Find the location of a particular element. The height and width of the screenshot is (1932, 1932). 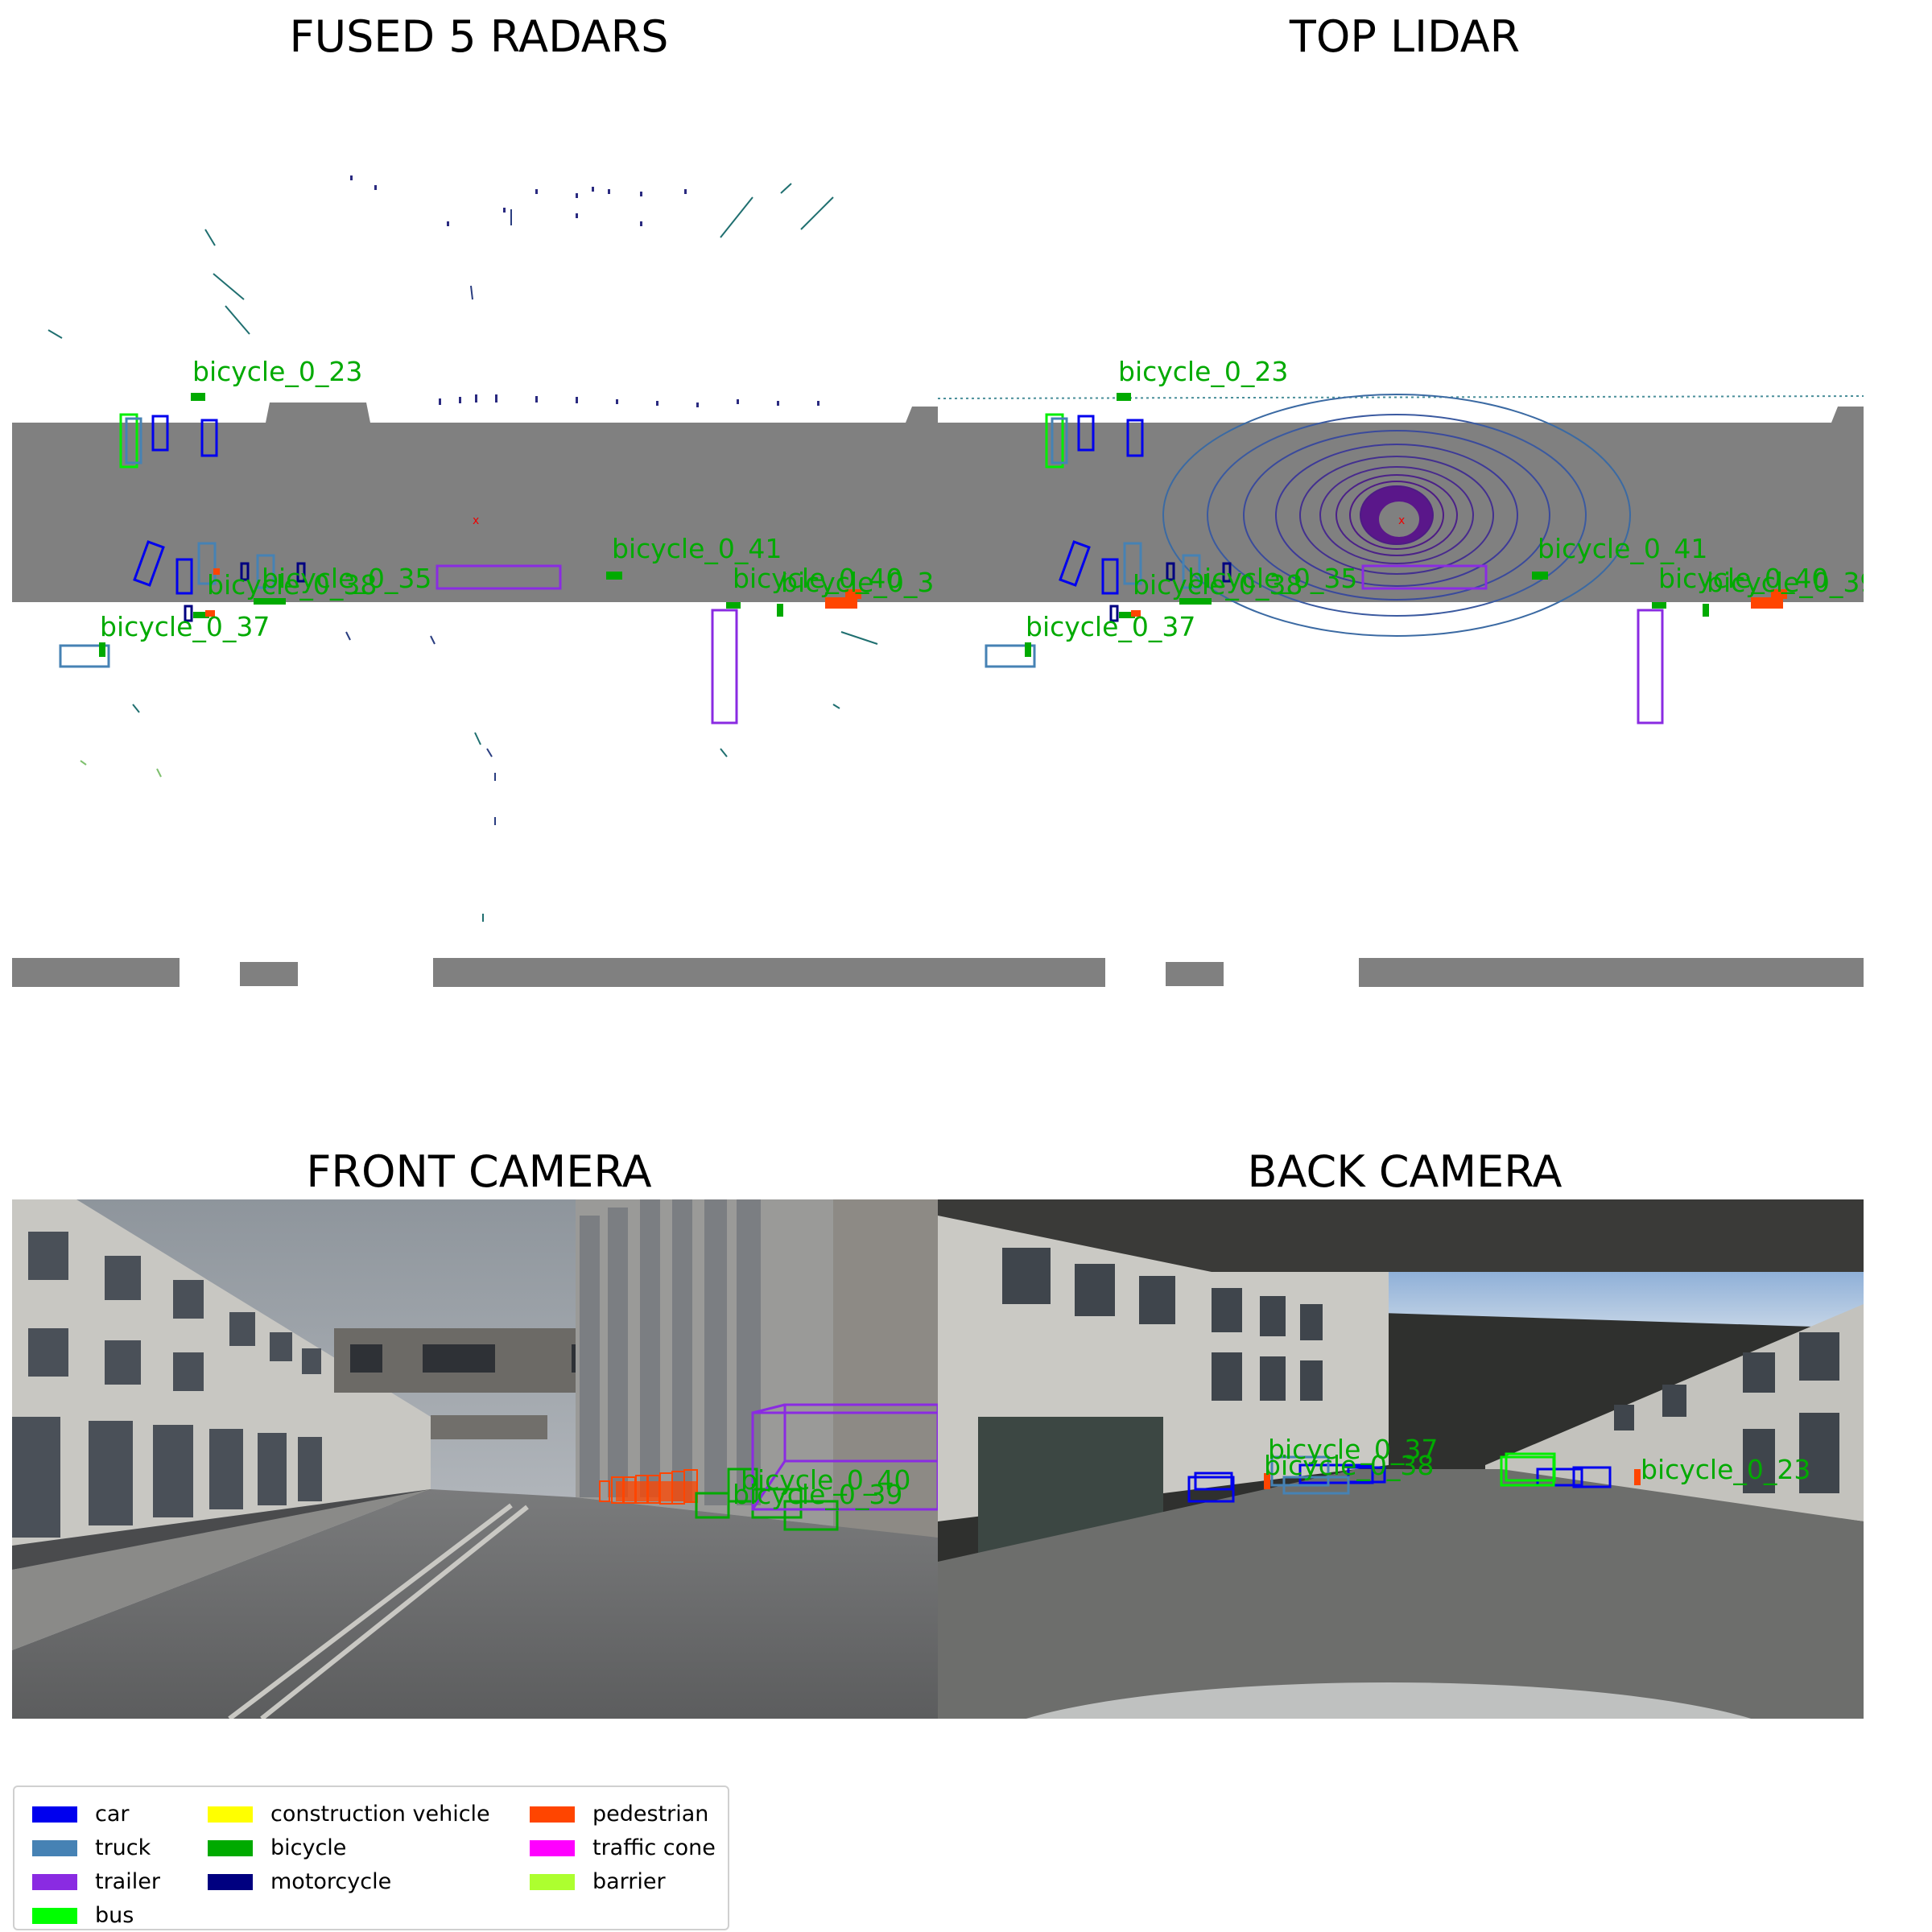

map-road-area is located at coordinates (475, 502).